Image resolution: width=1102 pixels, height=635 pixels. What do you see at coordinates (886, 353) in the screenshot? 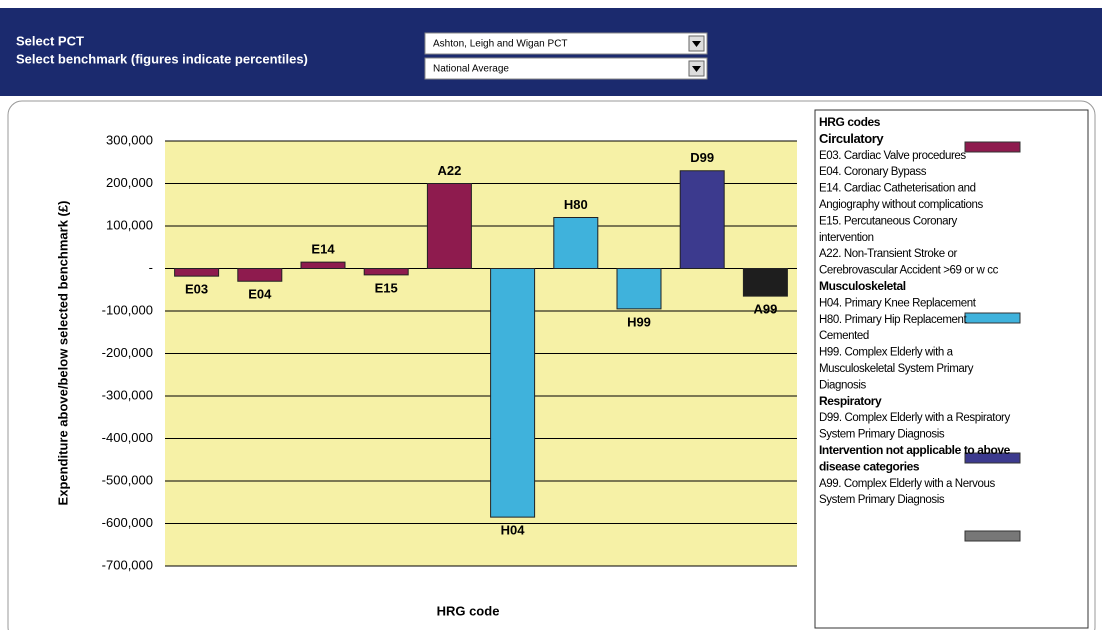
I see `legend-item: H99. Complex Elderly with a` at bounding box center [886, 353].